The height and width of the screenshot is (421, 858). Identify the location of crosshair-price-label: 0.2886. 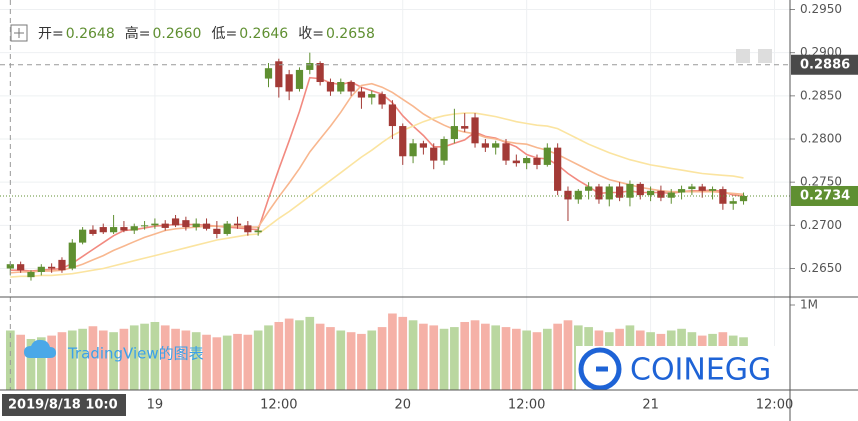
(825, 64).